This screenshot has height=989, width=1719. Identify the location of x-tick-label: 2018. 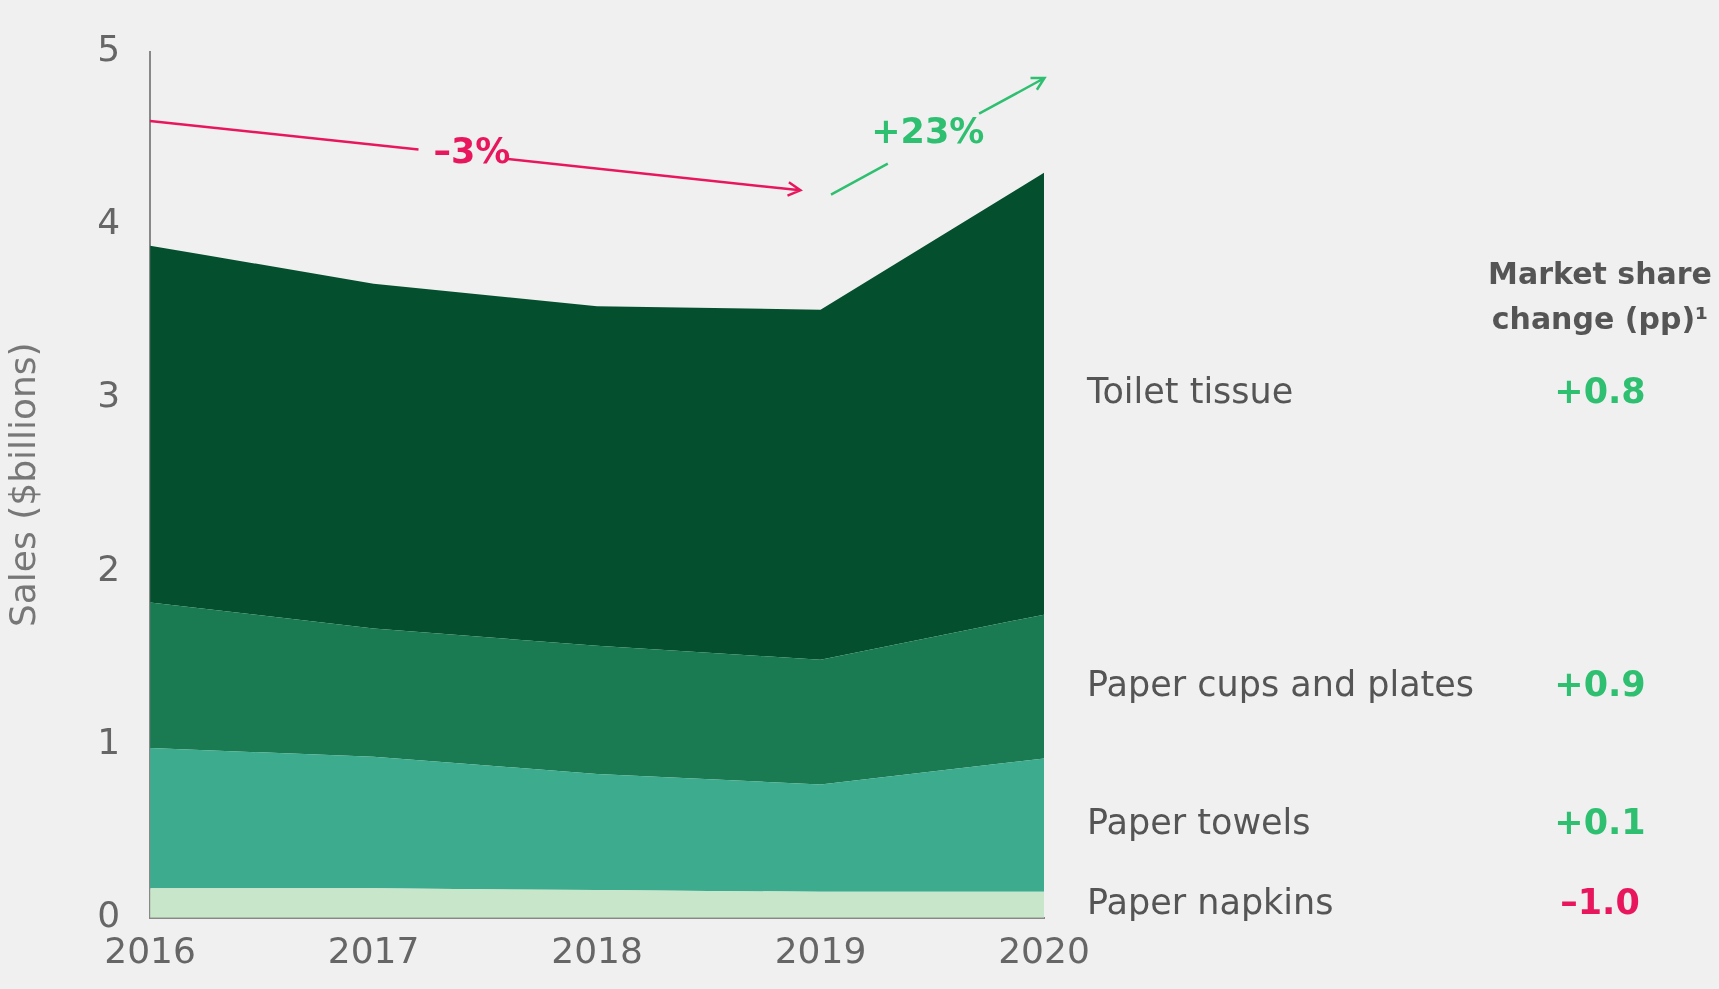
(597, 950).